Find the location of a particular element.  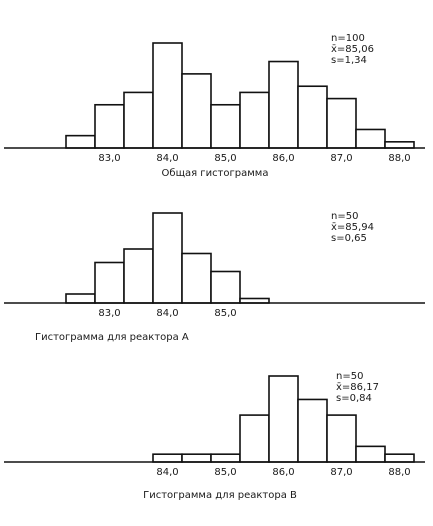

stat-label: x̄=85,06 is located at coordinates (352, 49).